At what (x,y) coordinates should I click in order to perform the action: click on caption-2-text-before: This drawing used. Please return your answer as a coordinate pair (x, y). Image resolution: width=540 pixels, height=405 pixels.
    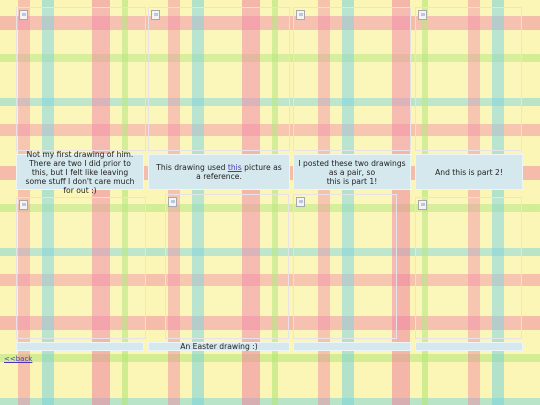
    Looking at the image, I should click on (192, 167).